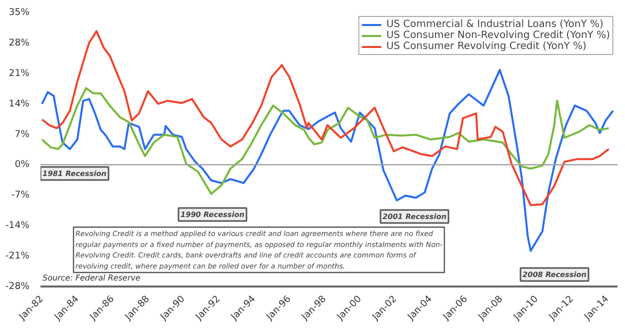 The width and height of the screenshot is (625, 329). Describe the element at coordinates (486, 46) in the screenshot. I see `legend-label: US Consumer Revolving Credit (YonY %)` at that location.